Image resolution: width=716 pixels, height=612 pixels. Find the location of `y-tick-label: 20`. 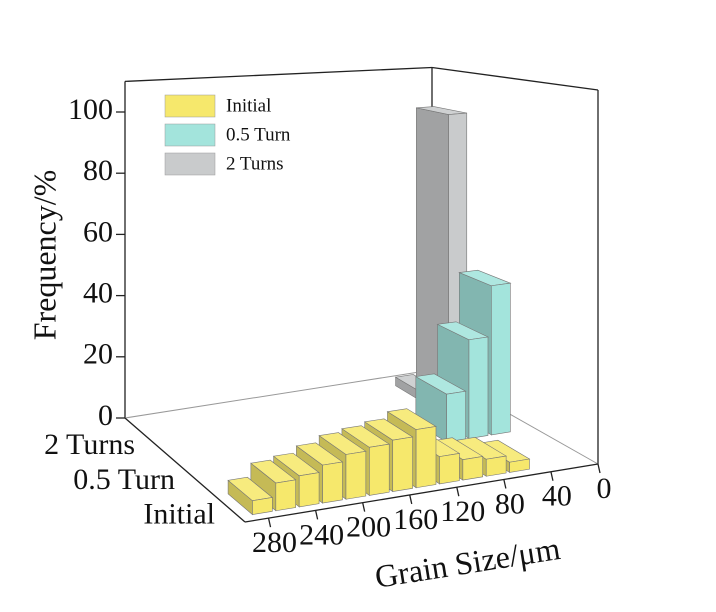

y-tick-label: 20 is located at coordinates (98, 354).